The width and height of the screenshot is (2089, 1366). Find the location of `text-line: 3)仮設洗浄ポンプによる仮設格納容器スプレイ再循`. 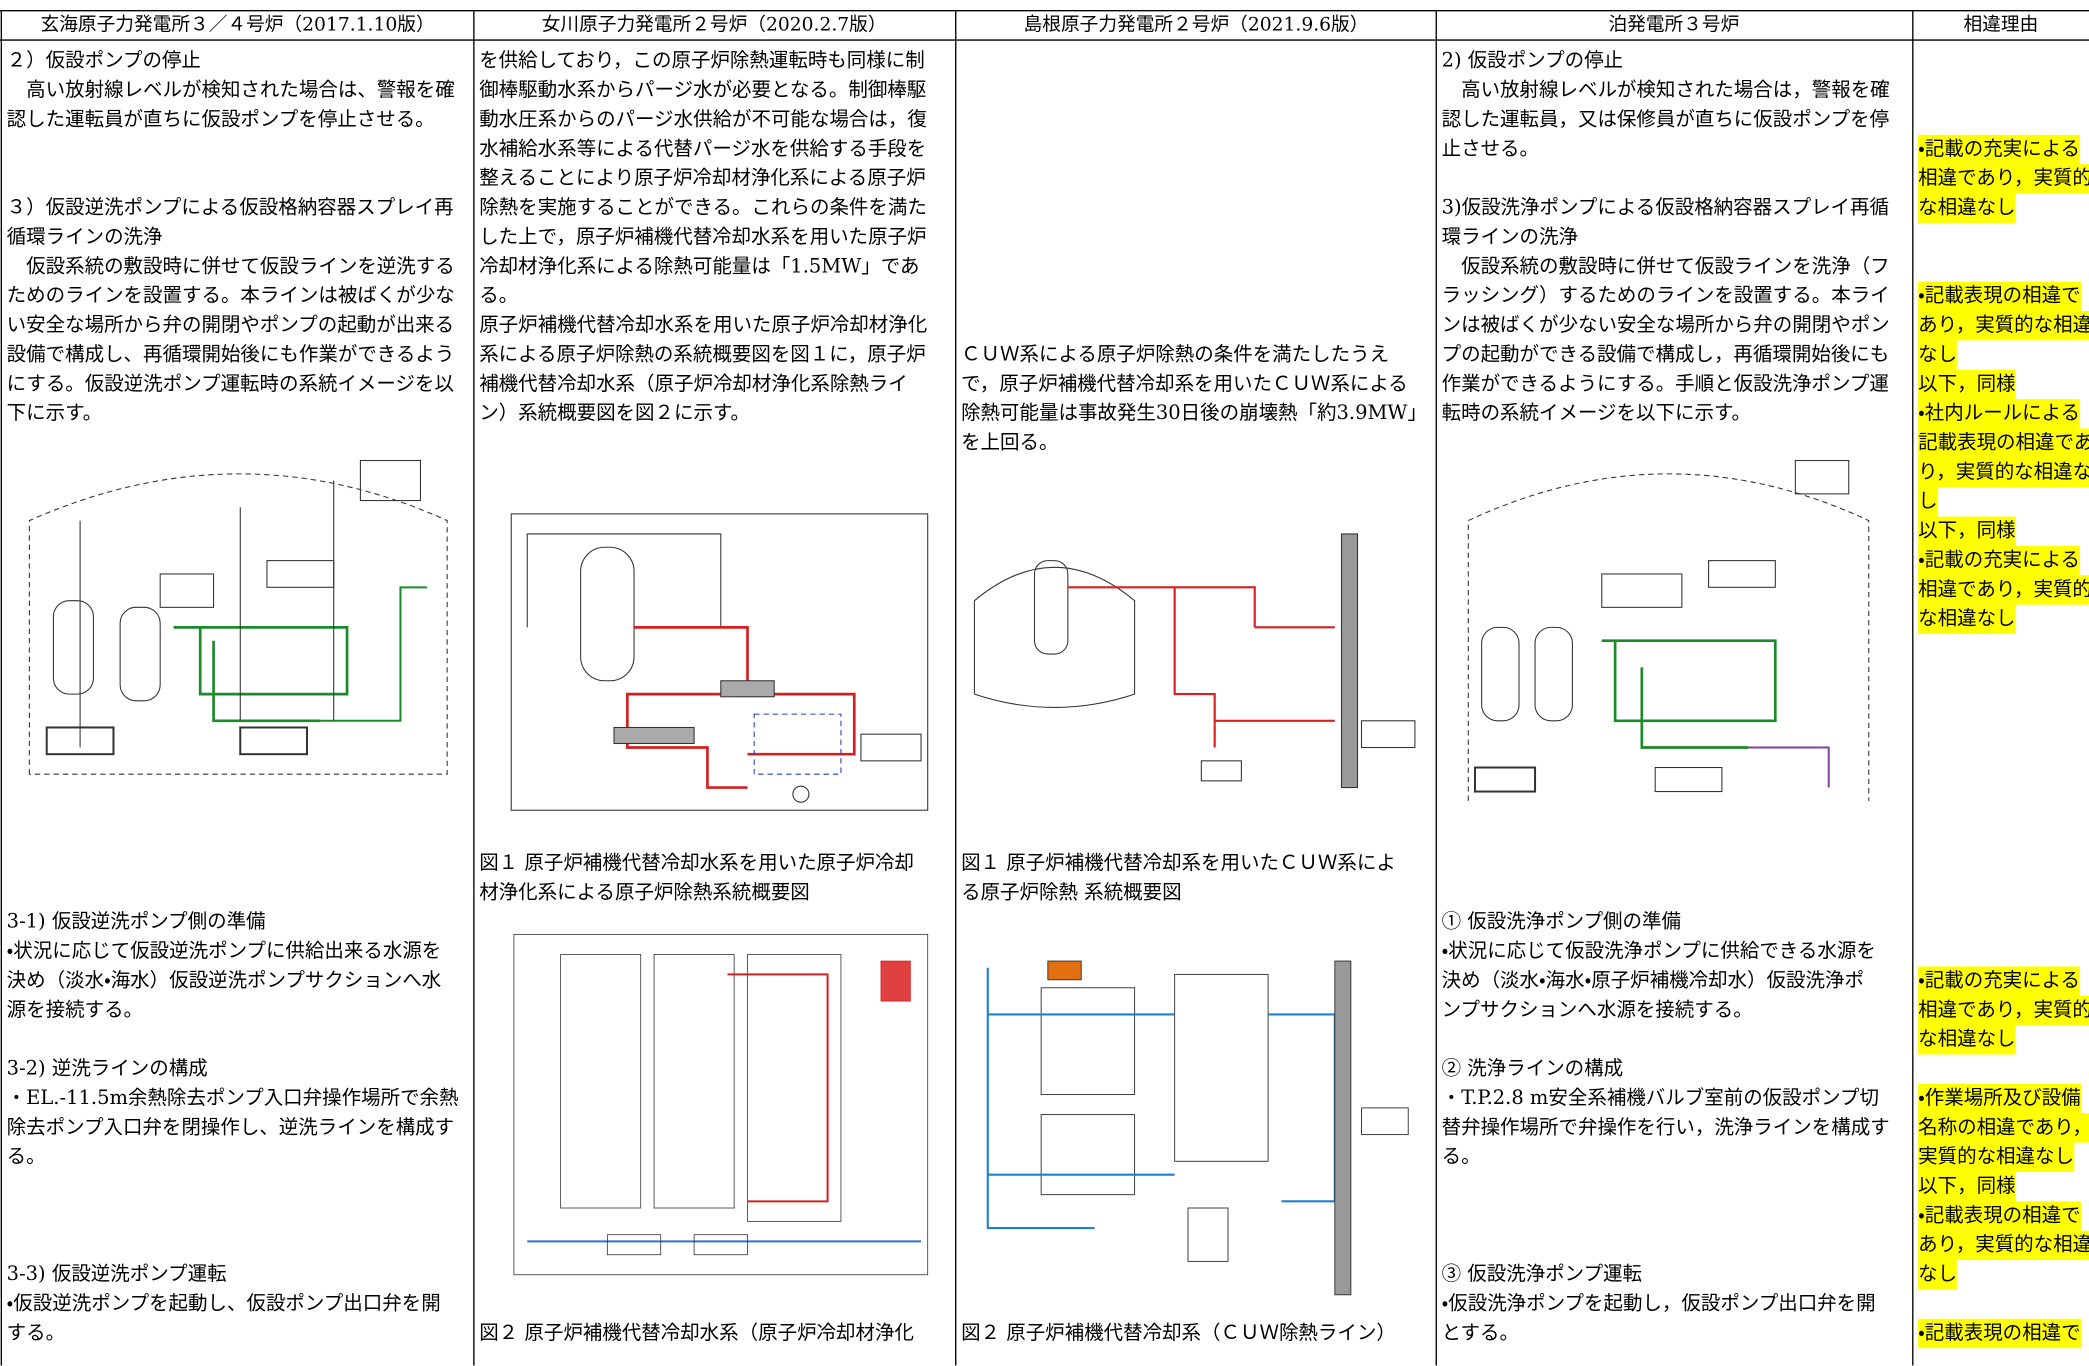

text-line: 3)仮設洗浄ポンプによる仮設格納容器スプレイ再循 is located at coordinates (1665, 207).